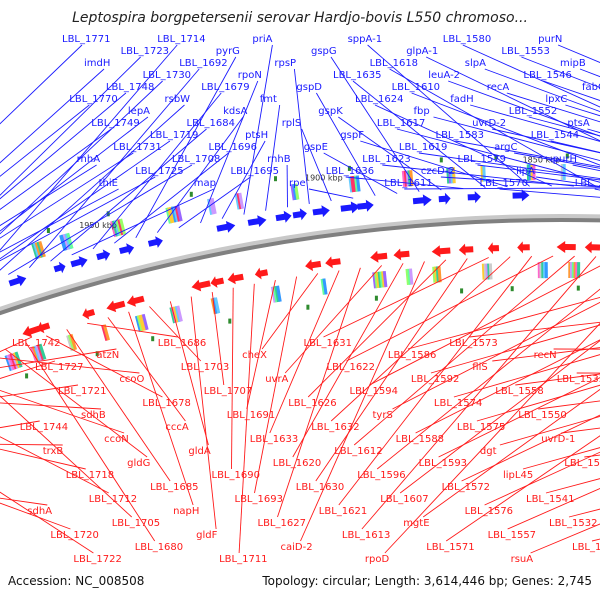 This screenshot has width=600, height=600. Describe the element at coordinates (276, 379) in the screenshot. I see `reverse-gene-label: uvrA` at that location.